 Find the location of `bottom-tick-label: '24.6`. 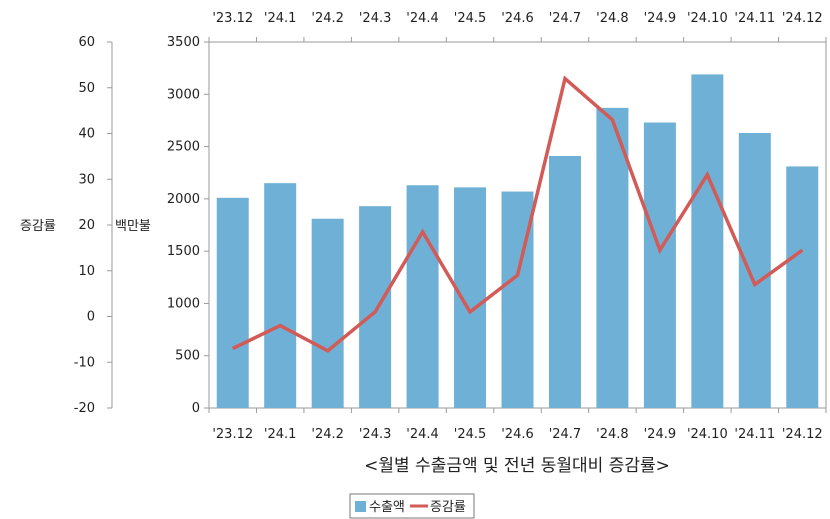

bottom-tick-label: '24.6 is located at coordinates (517, 434).